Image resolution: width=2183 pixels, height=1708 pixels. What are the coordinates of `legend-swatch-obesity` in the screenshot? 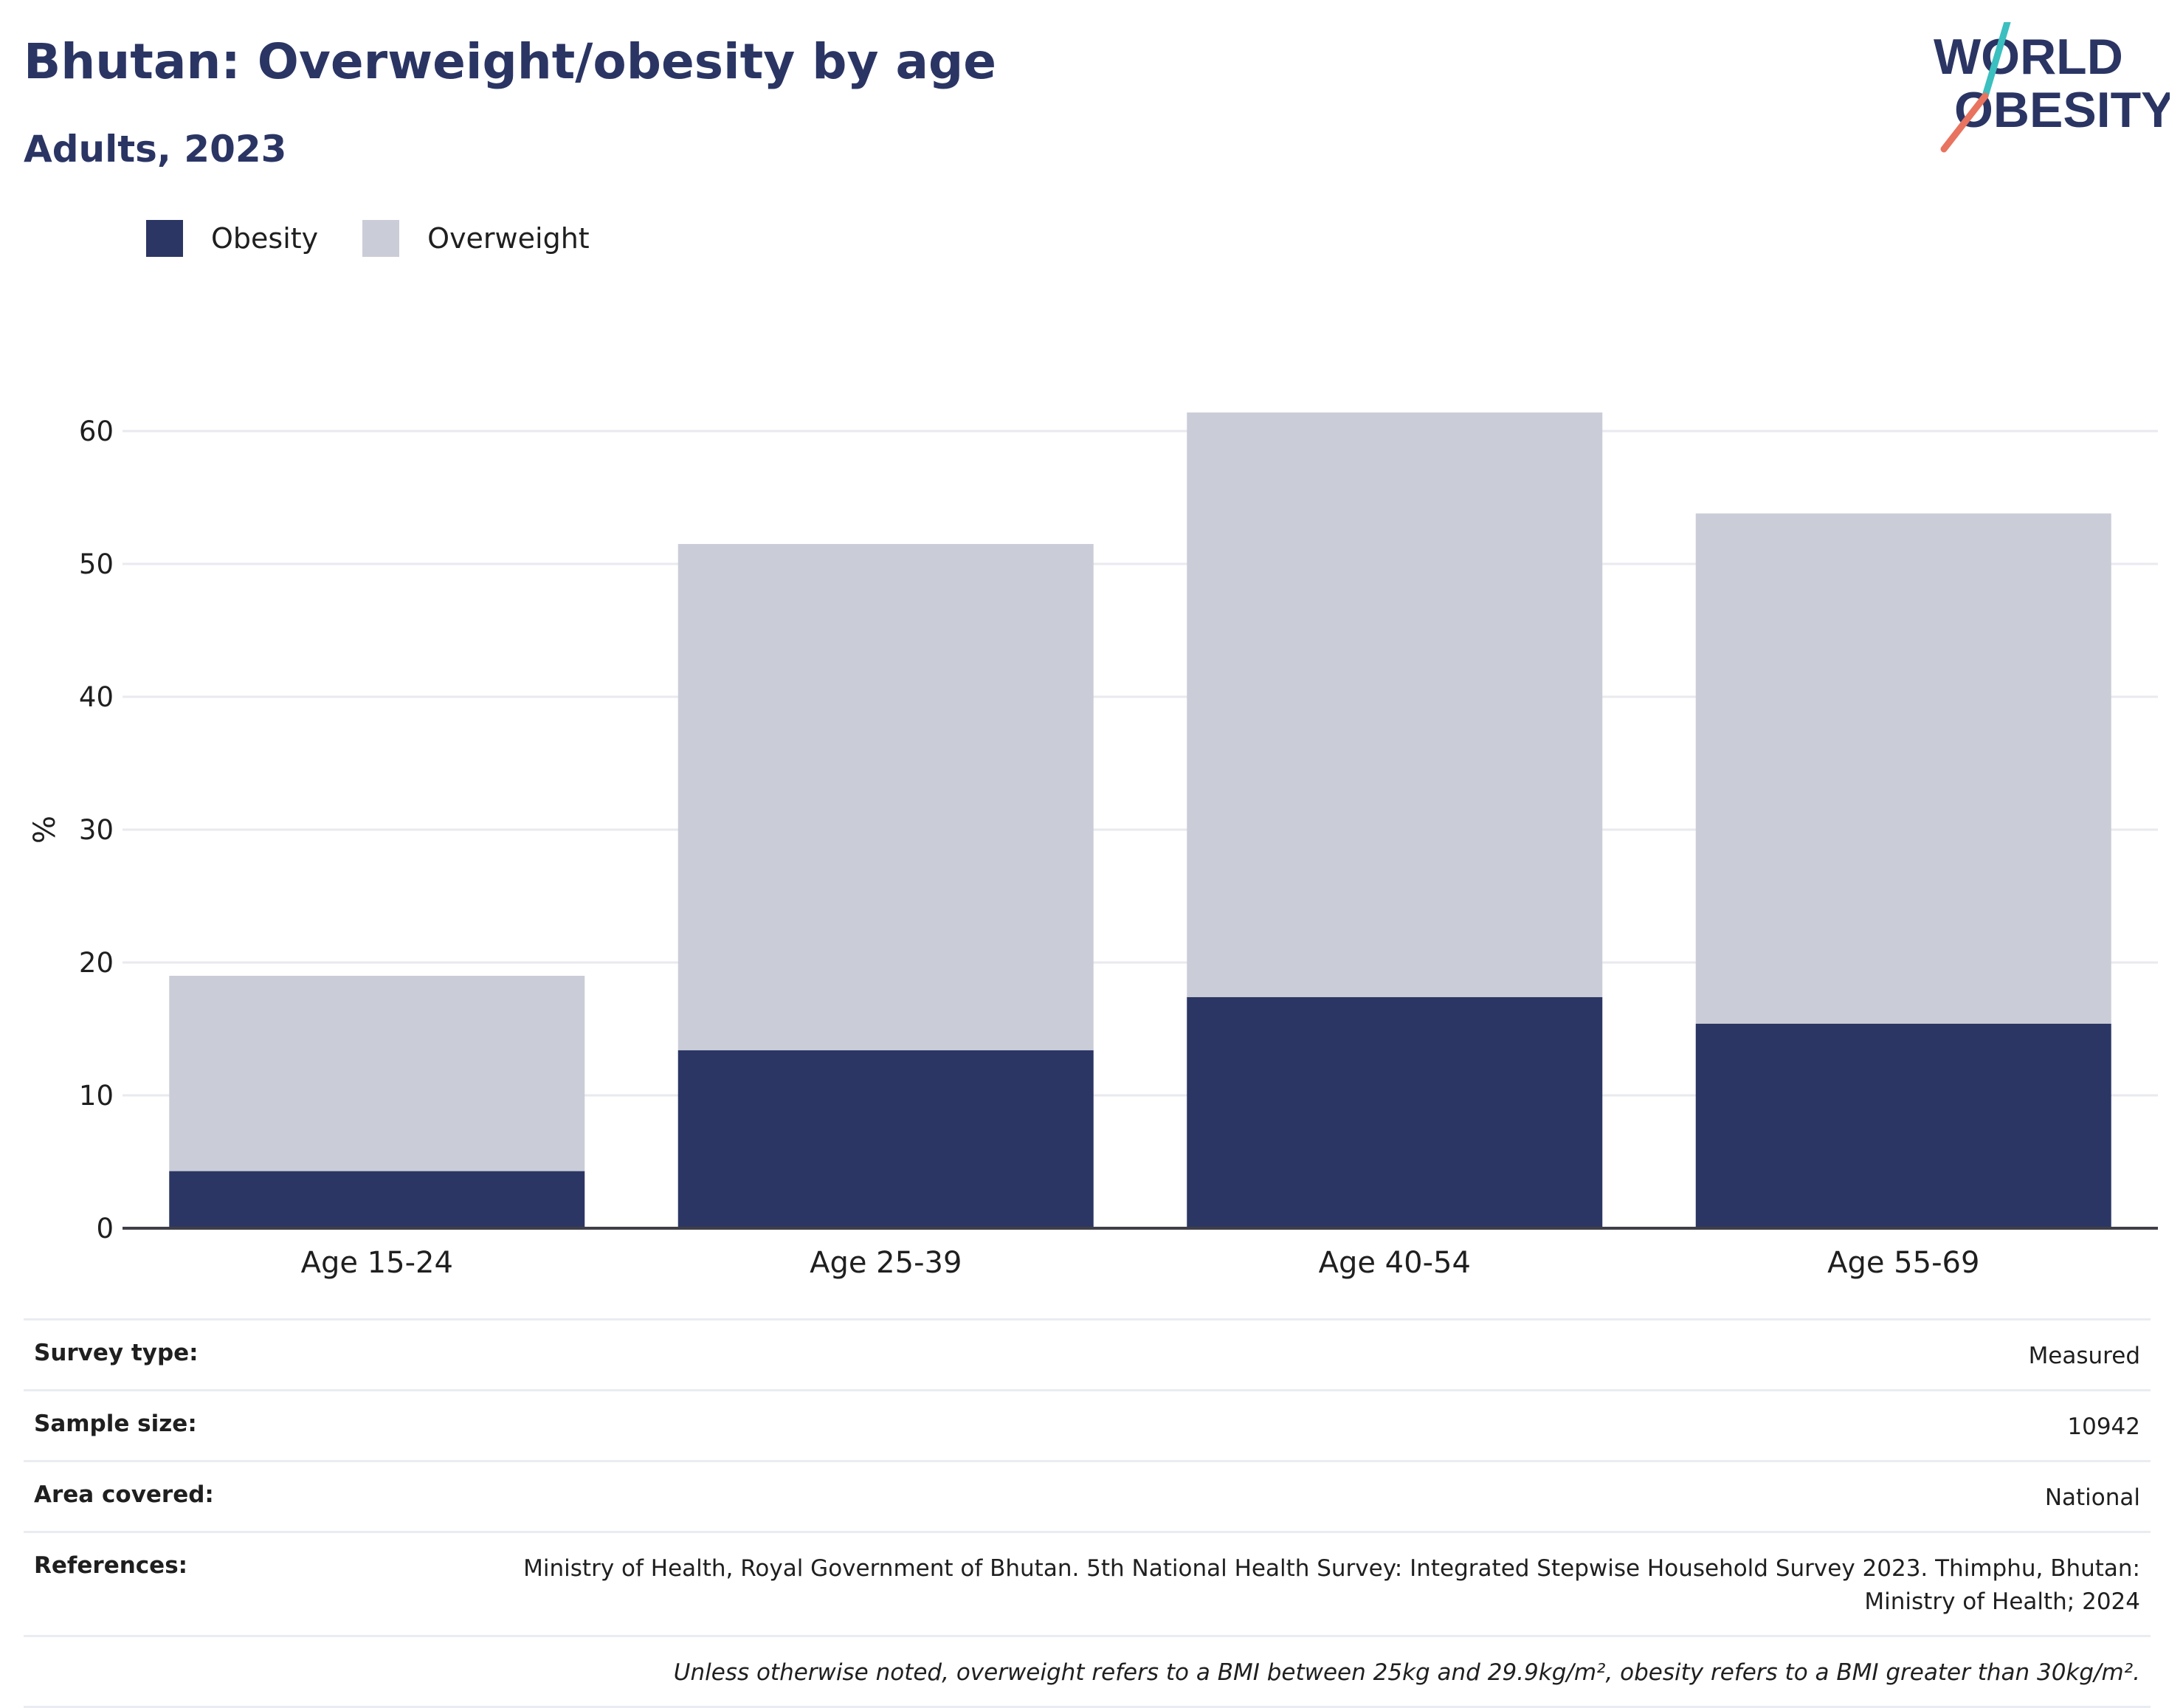 It's located at (164, 239).